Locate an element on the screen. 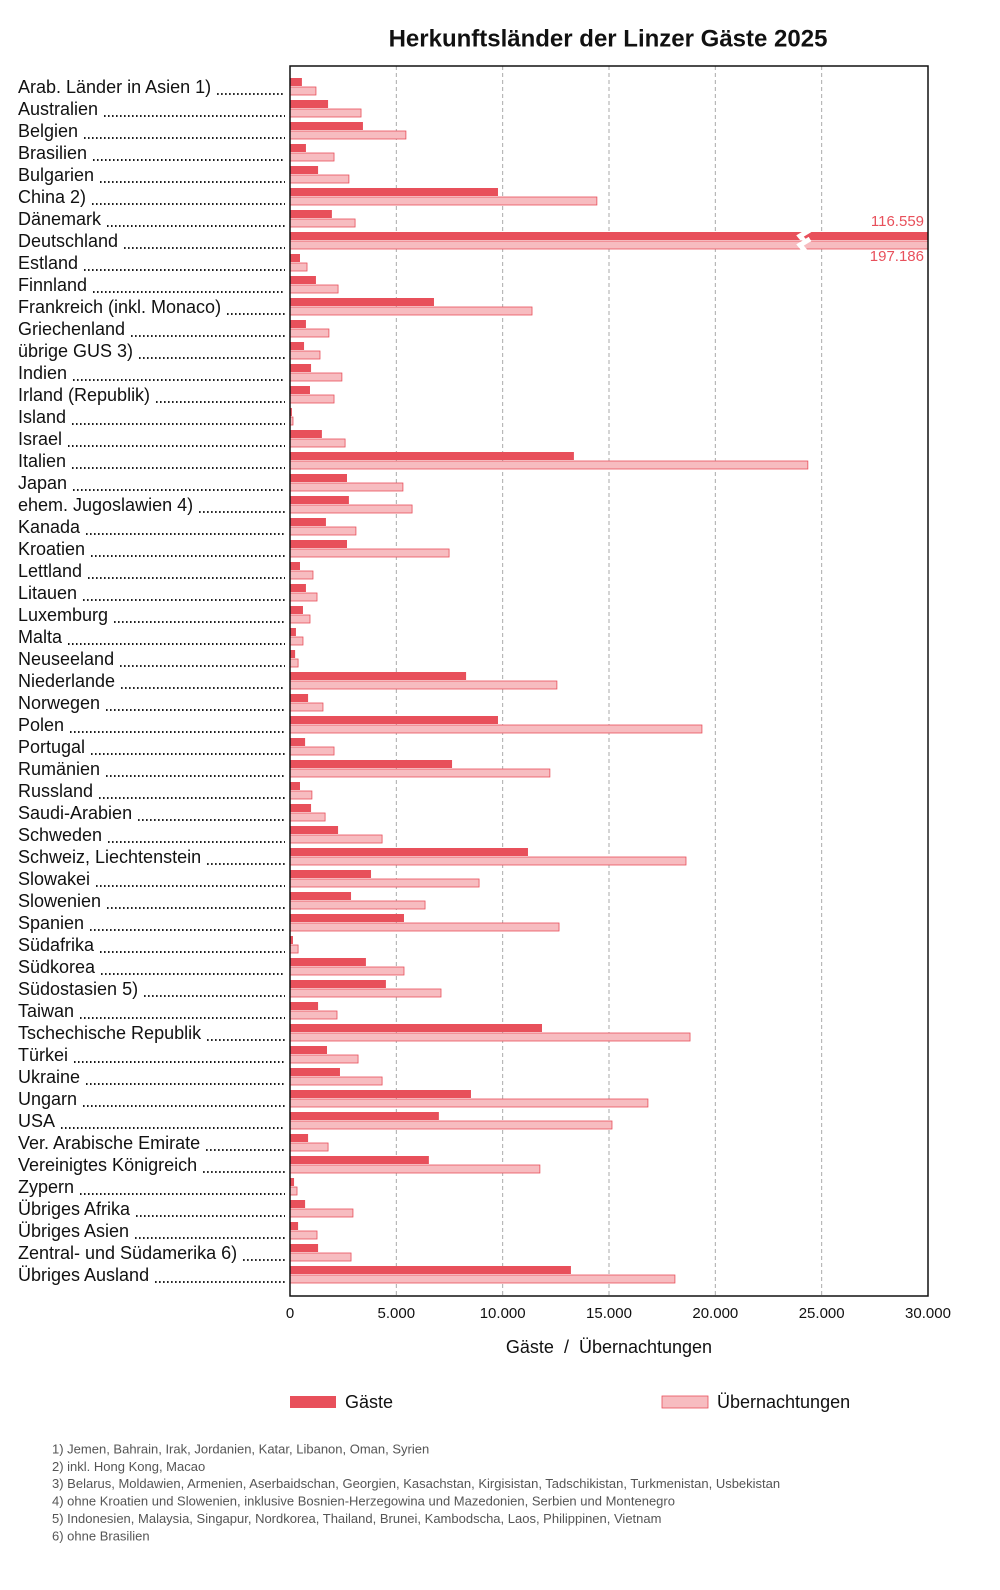  category-label: USA is located at coordinates (36, 1121).